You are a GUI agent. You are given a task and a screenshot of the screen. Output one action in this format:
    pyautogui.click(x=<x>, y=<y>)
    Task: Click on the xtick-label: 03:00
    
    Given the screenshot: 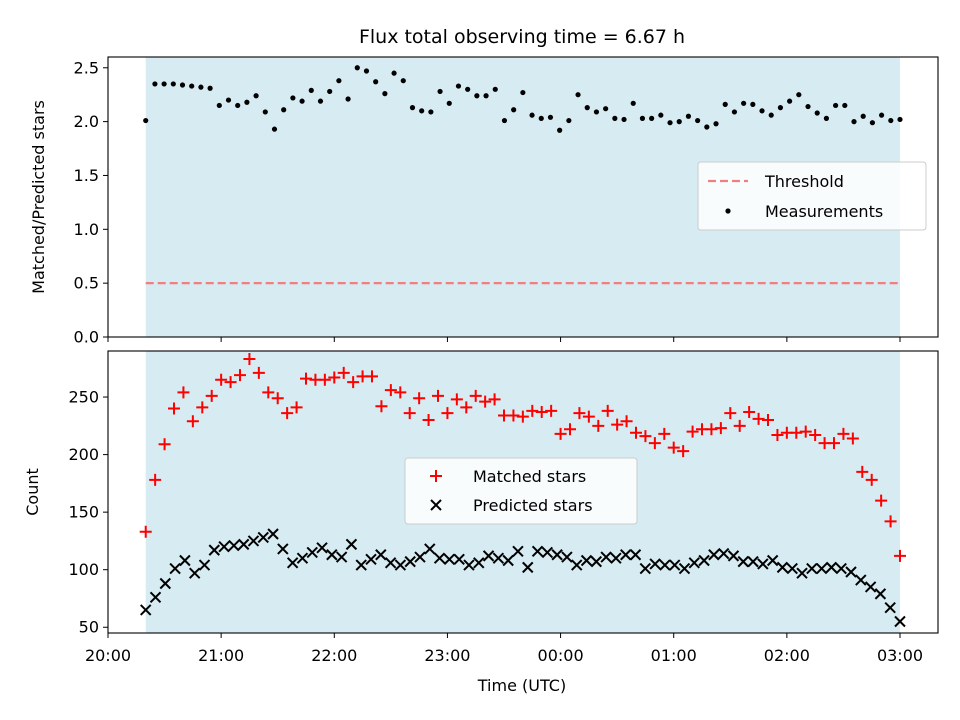 What is the action you would take?
    pyautogui.click(x=900, y=655)
    